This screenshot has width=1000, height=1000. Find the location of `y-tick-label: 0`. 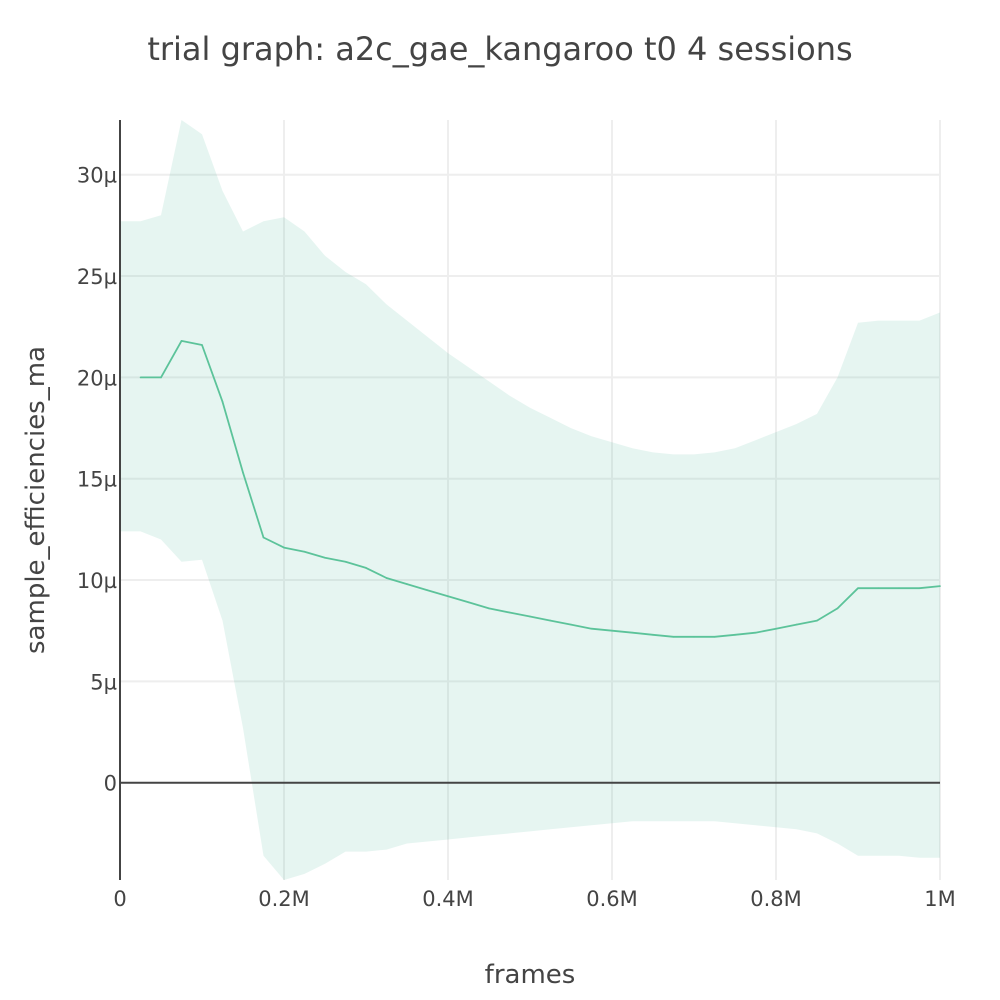

y-tick-label: 0 is located at coordinates (110, 784).